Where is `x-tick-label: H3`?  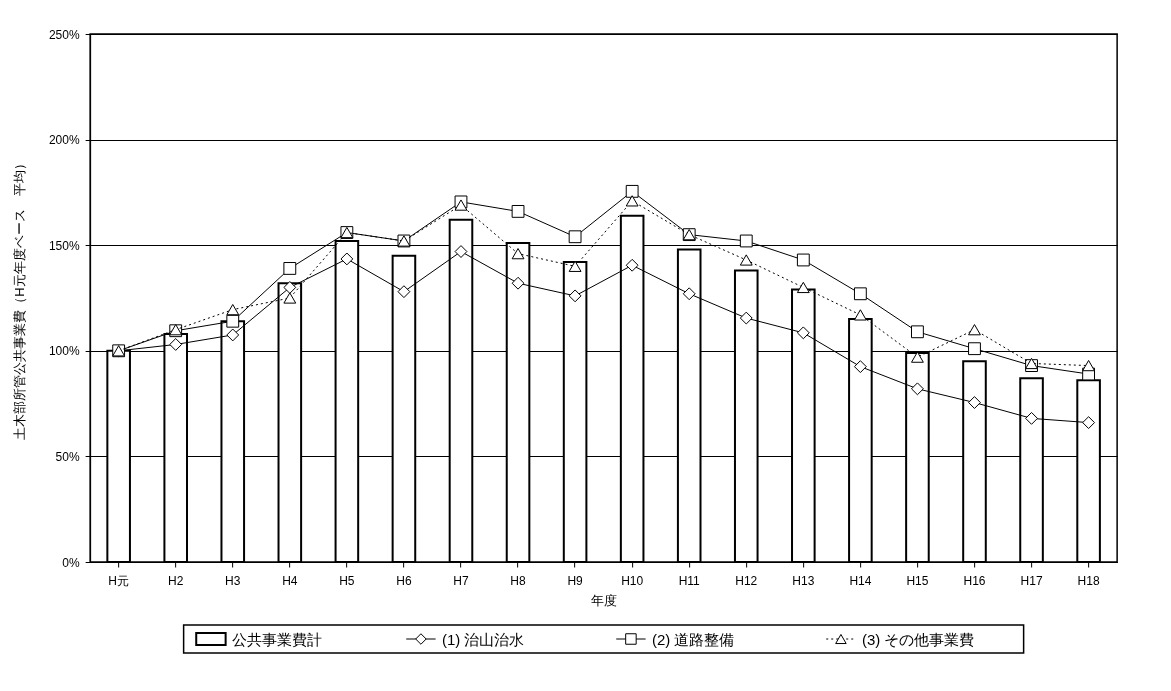 x-tick-label: H3 is located at coordinates (233, 580).